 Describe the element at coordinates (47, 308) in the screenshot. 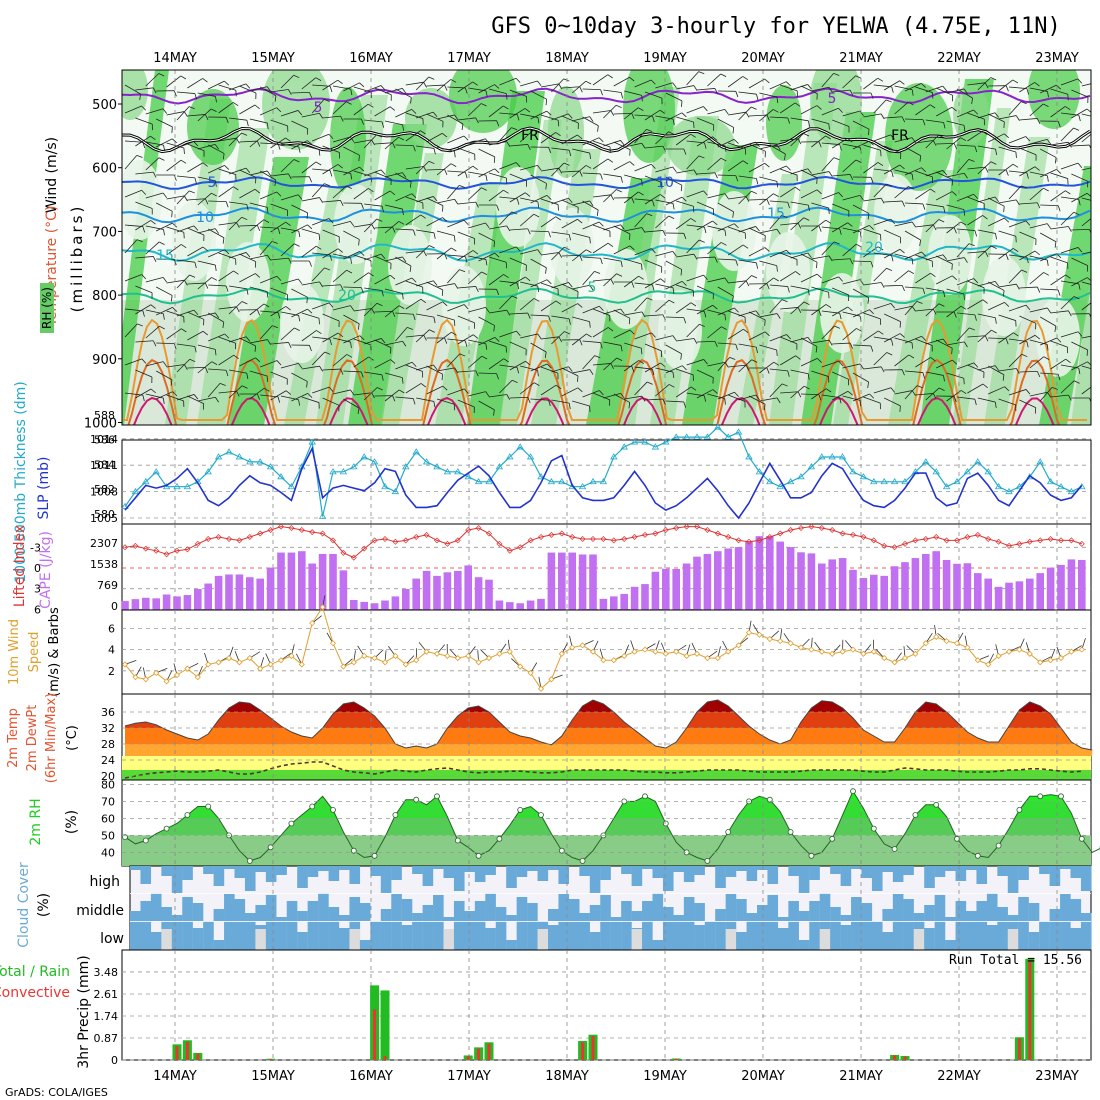

I see `rh-axis-label: RH (%)` at that location.